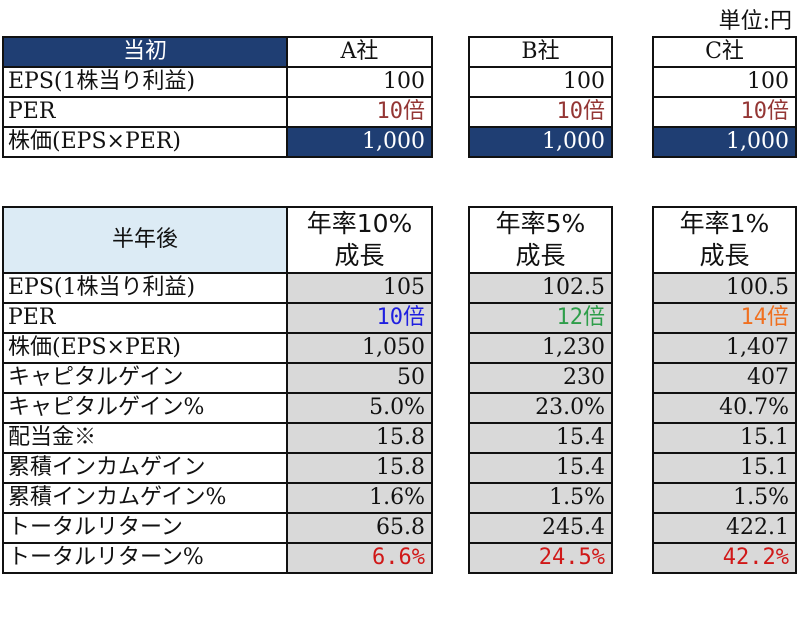 This screenshot has width=804, height=622. Describe the element at coordinates (724, 408) in the screenshot. I see `after-capital-gain-pct-c: 40.7%` at that location.